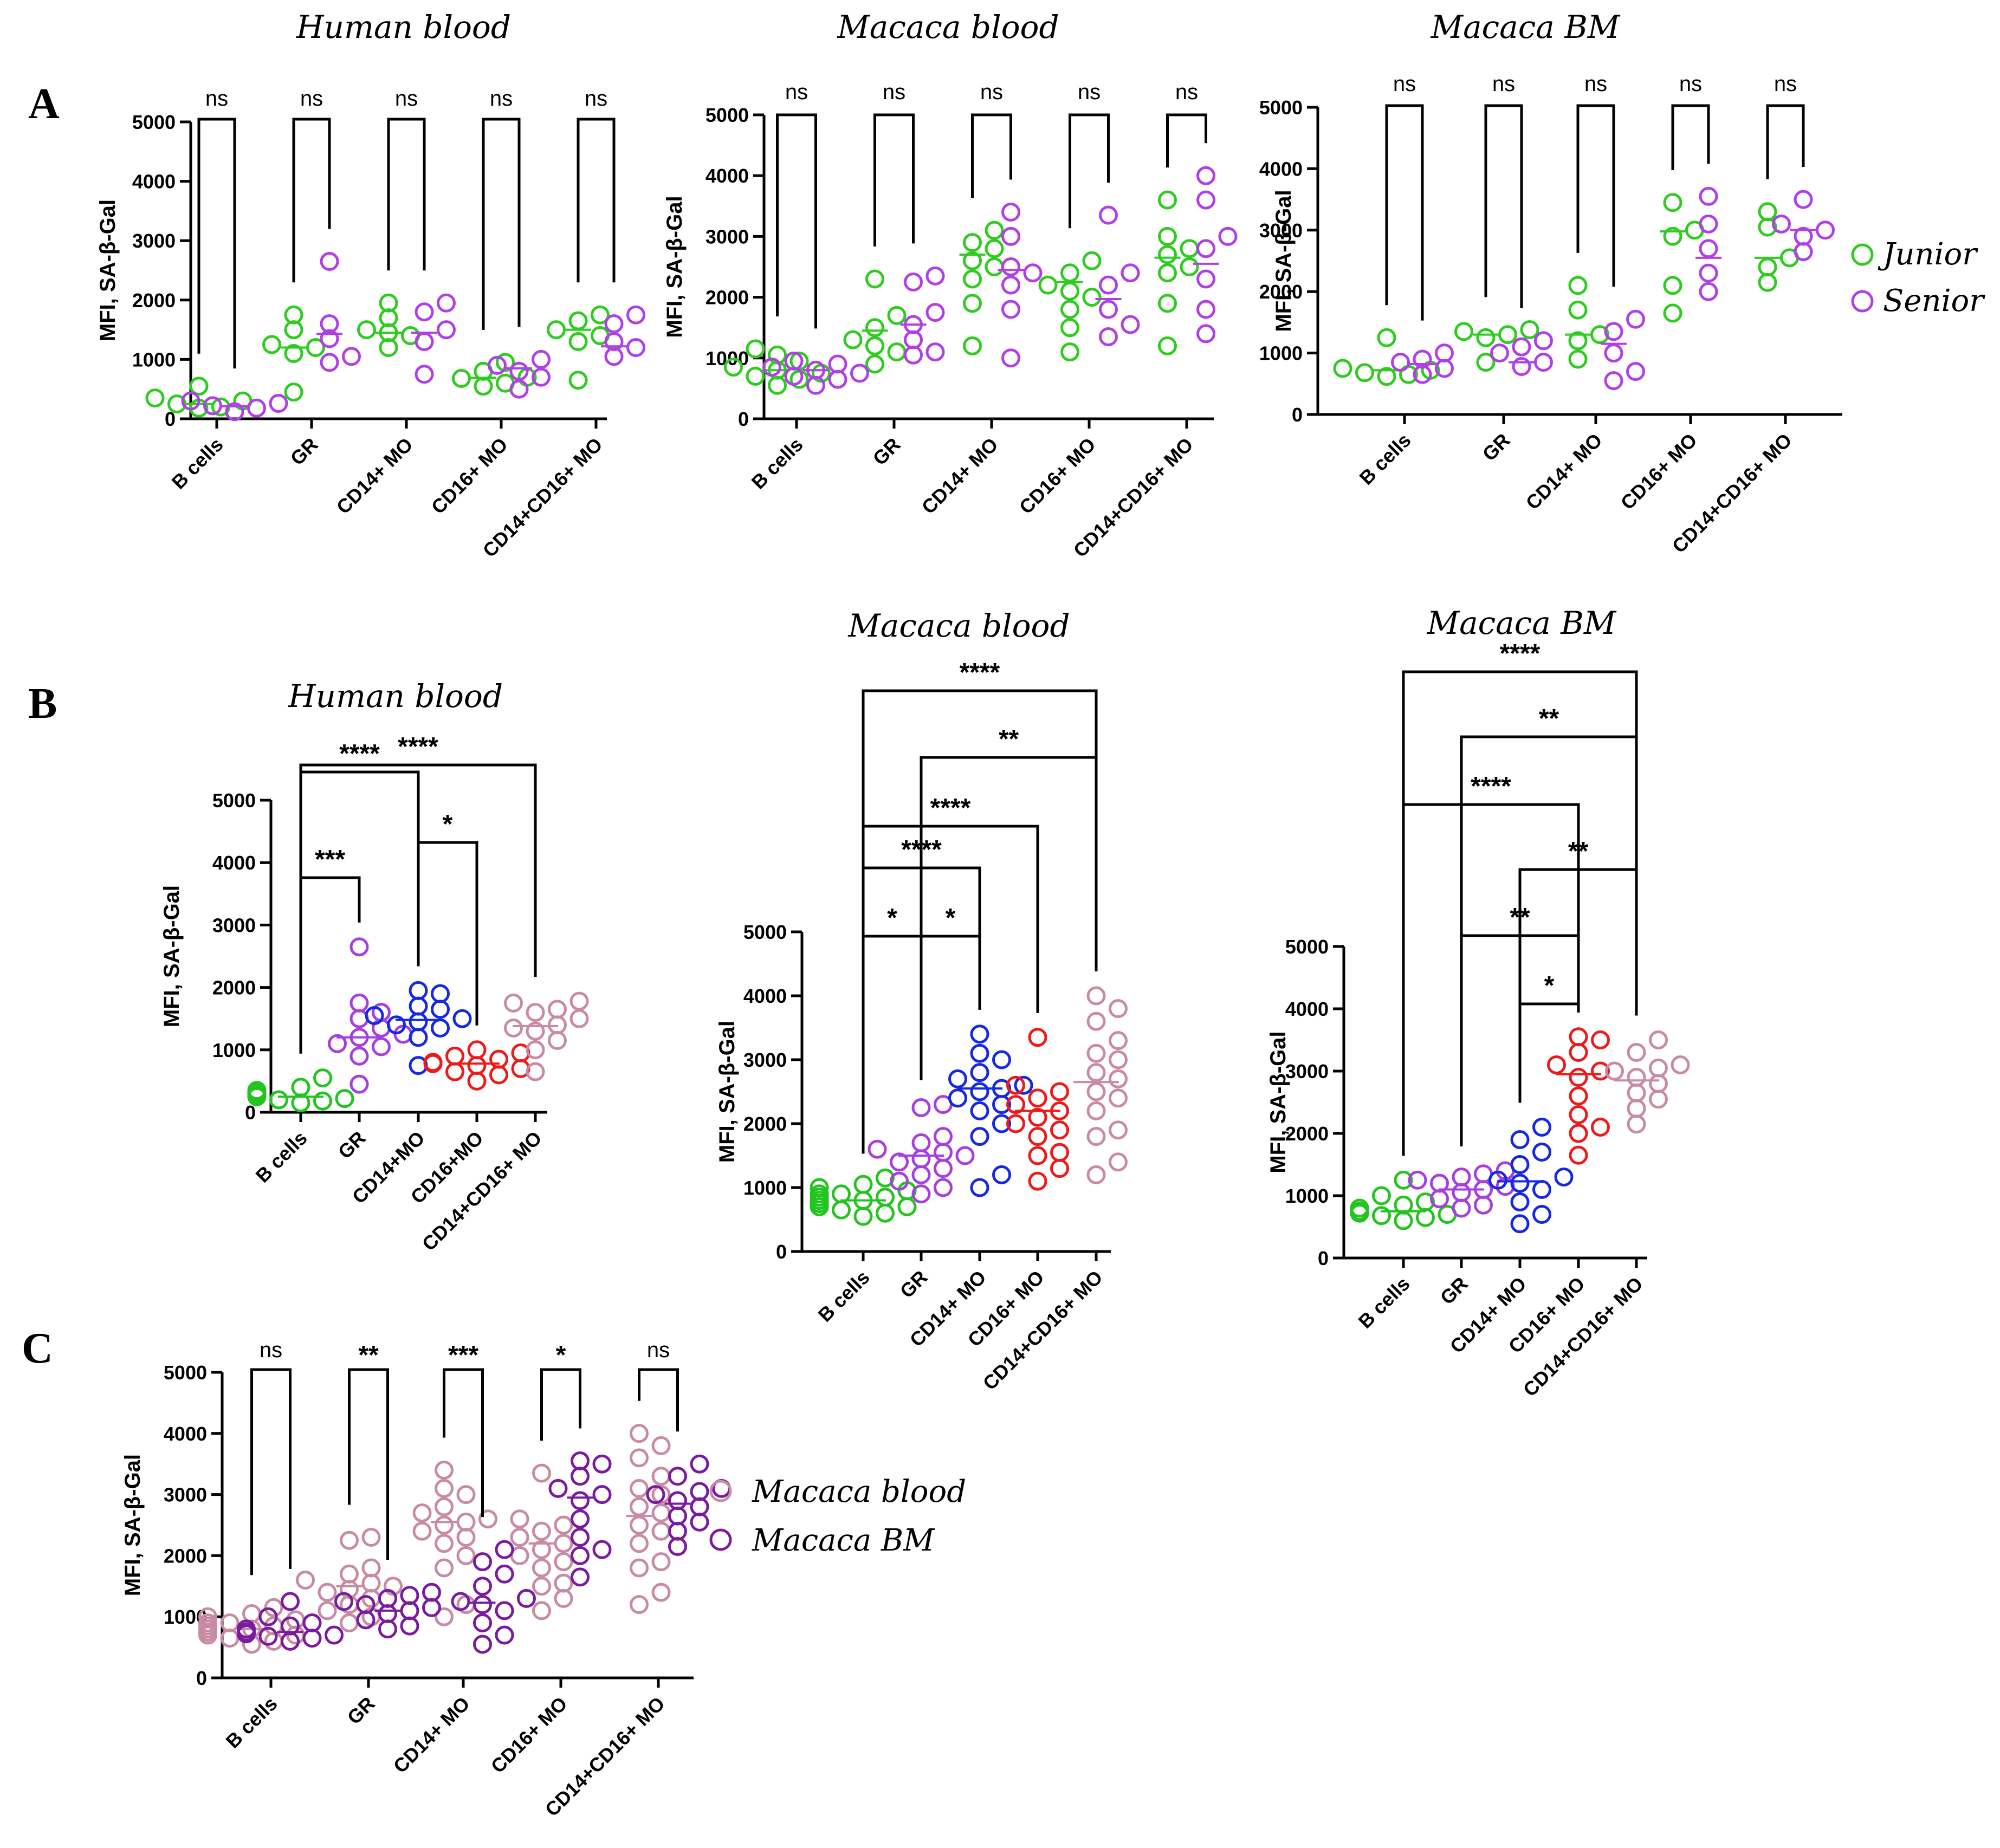  What do you see at coordinates (304, 451) in the screenshot?
I see `category-label-gr: GR` at bounding box center [304, 451].